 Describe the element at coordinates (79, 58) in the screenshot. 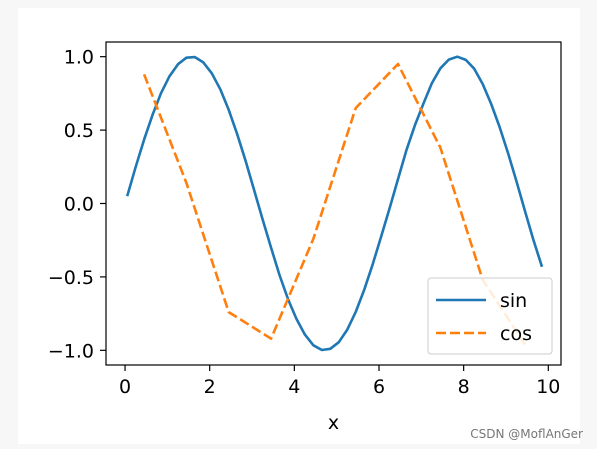

I see `y-tick-label: 1.0` at that location.